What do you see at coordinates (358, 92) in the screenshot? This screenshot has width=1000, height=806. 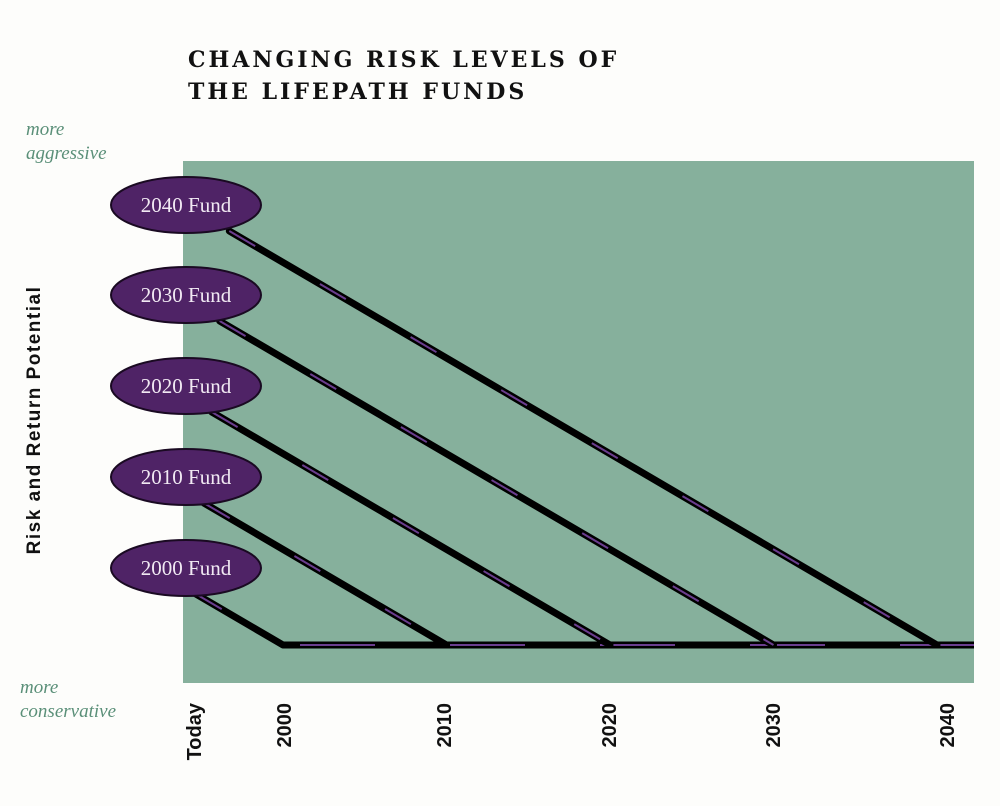 I see `title-line-2: THE LIFEPATH FUNDS` at bounding box center [358, 92].